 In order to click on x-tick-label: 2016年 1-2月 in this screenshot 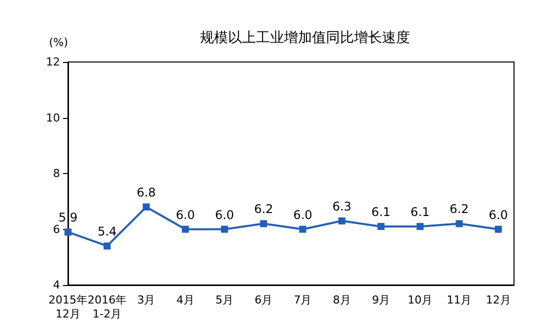, I will do `click(107, 307)`.